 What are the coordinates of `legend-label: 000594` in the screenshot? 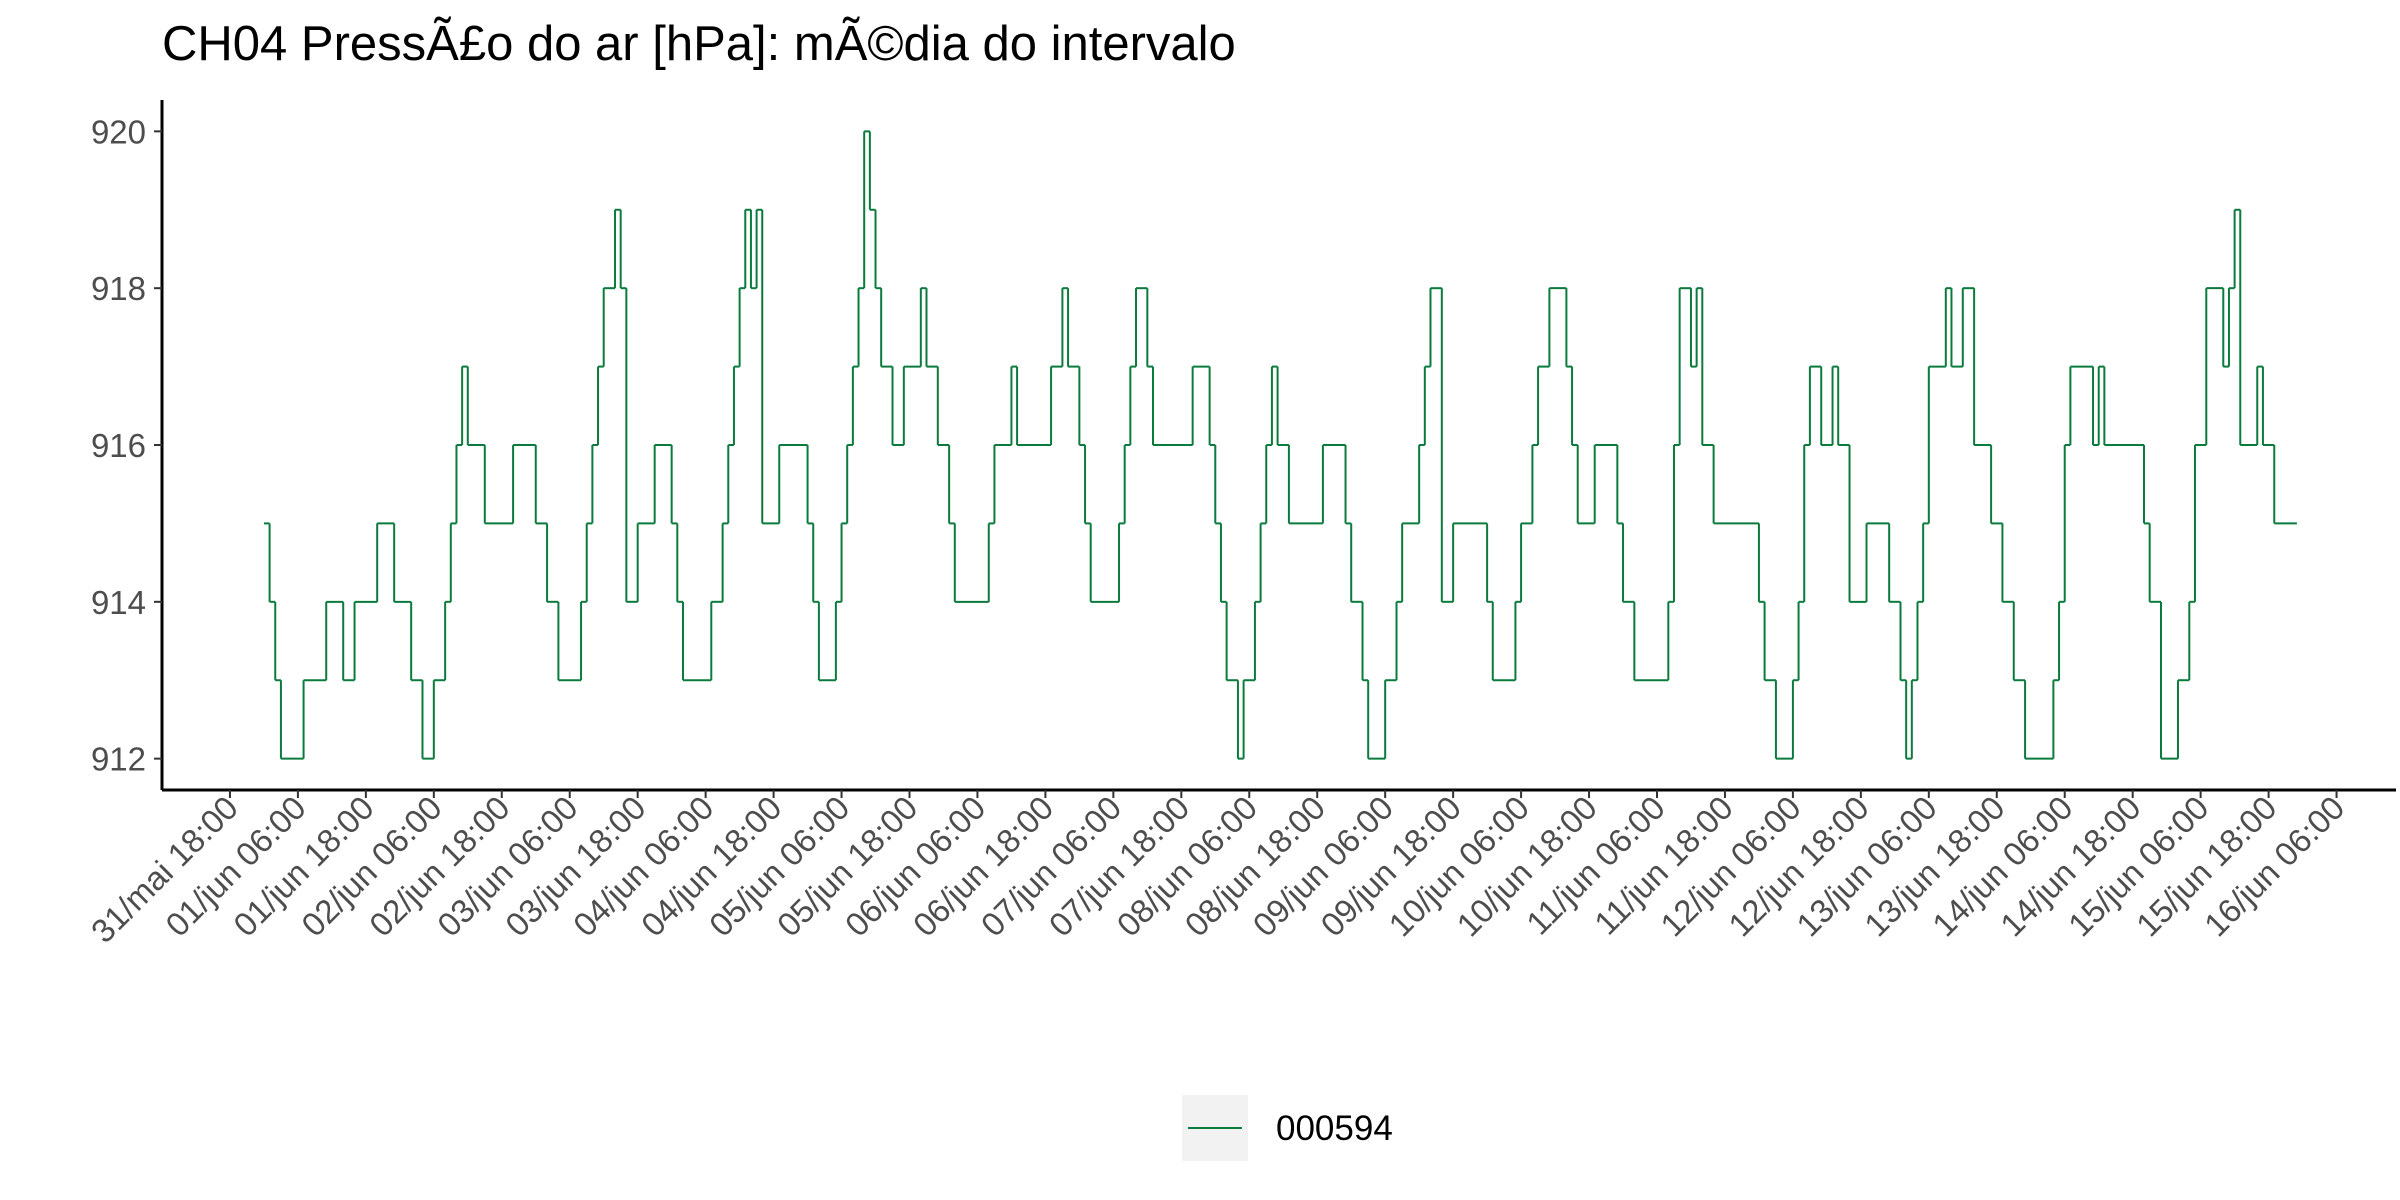 It's located at (1334, 1128).